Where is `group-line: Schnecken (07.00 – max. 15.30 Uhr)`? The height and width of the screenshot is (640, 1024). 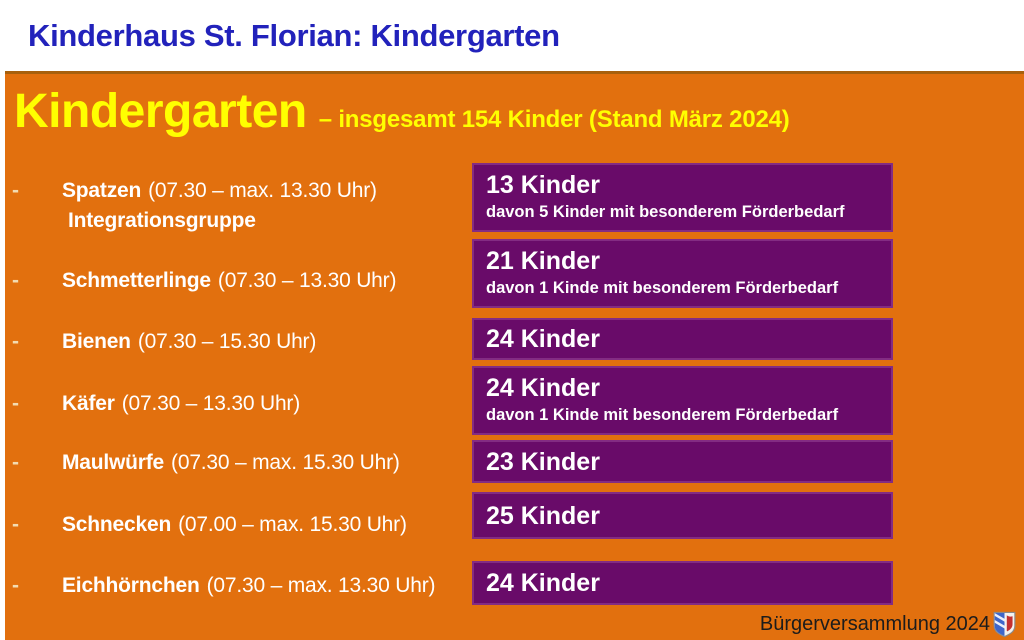 group-line: Schnecken (07.00 – max. 15.30 Uhr) is located at coordinates (234, 525).